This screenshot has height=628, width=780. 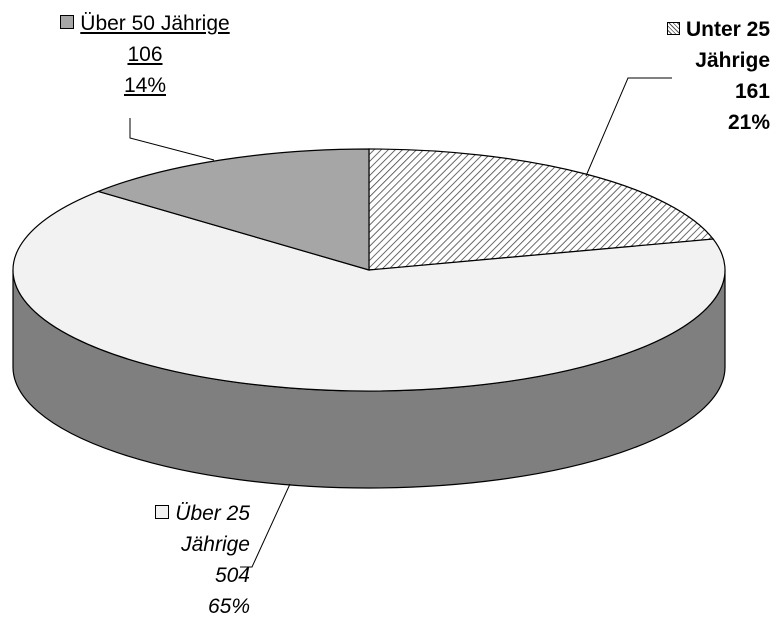 What do you see at coordinates (215, 544) in the screenshot?
I see `label-ueber-25-name-line2: Jährige` at bounding box center [215, 544].